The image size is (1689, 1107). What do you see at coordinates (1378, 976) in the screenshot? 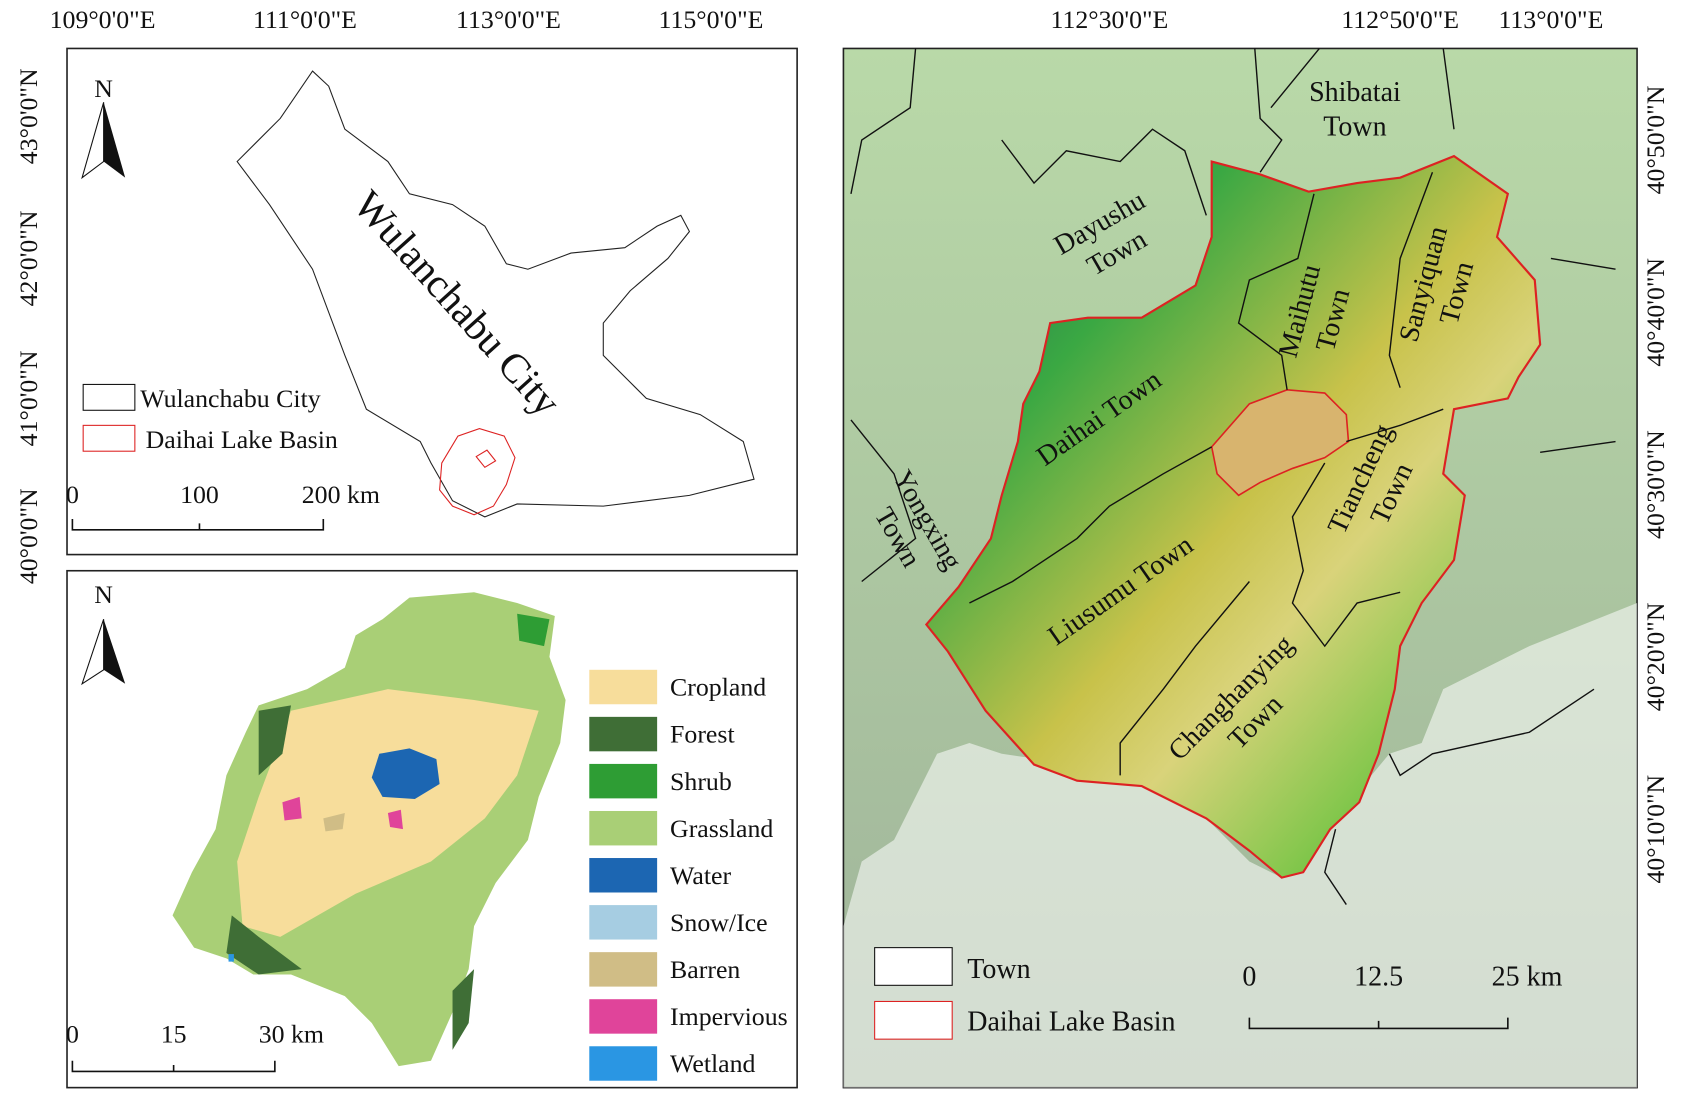
I see `scale-label: 12.5` at bounding box center [1378, 976].